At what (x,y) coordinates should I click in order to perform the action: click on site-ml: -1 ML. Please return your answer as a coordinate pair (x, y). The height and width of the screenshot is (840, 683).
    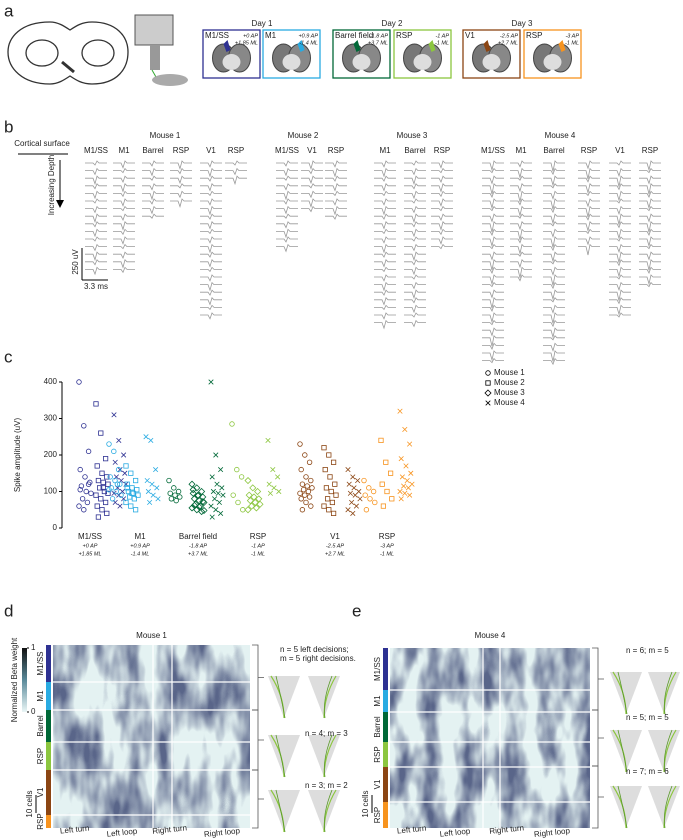
    Looking at the image, I should click on (442, 43).